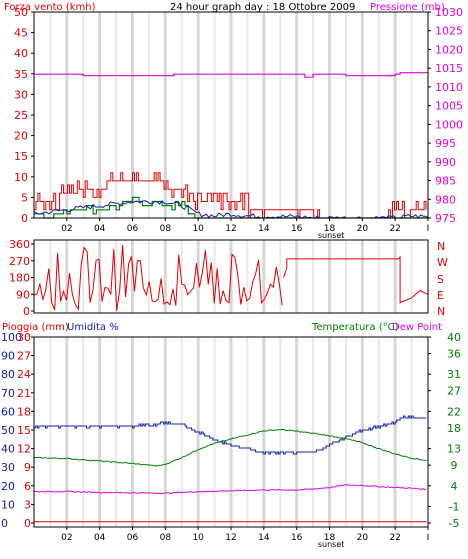  Describe the element at coordinates (8, 393) in the screenshot. I see `humidity-ytick-label: 70` at that location.